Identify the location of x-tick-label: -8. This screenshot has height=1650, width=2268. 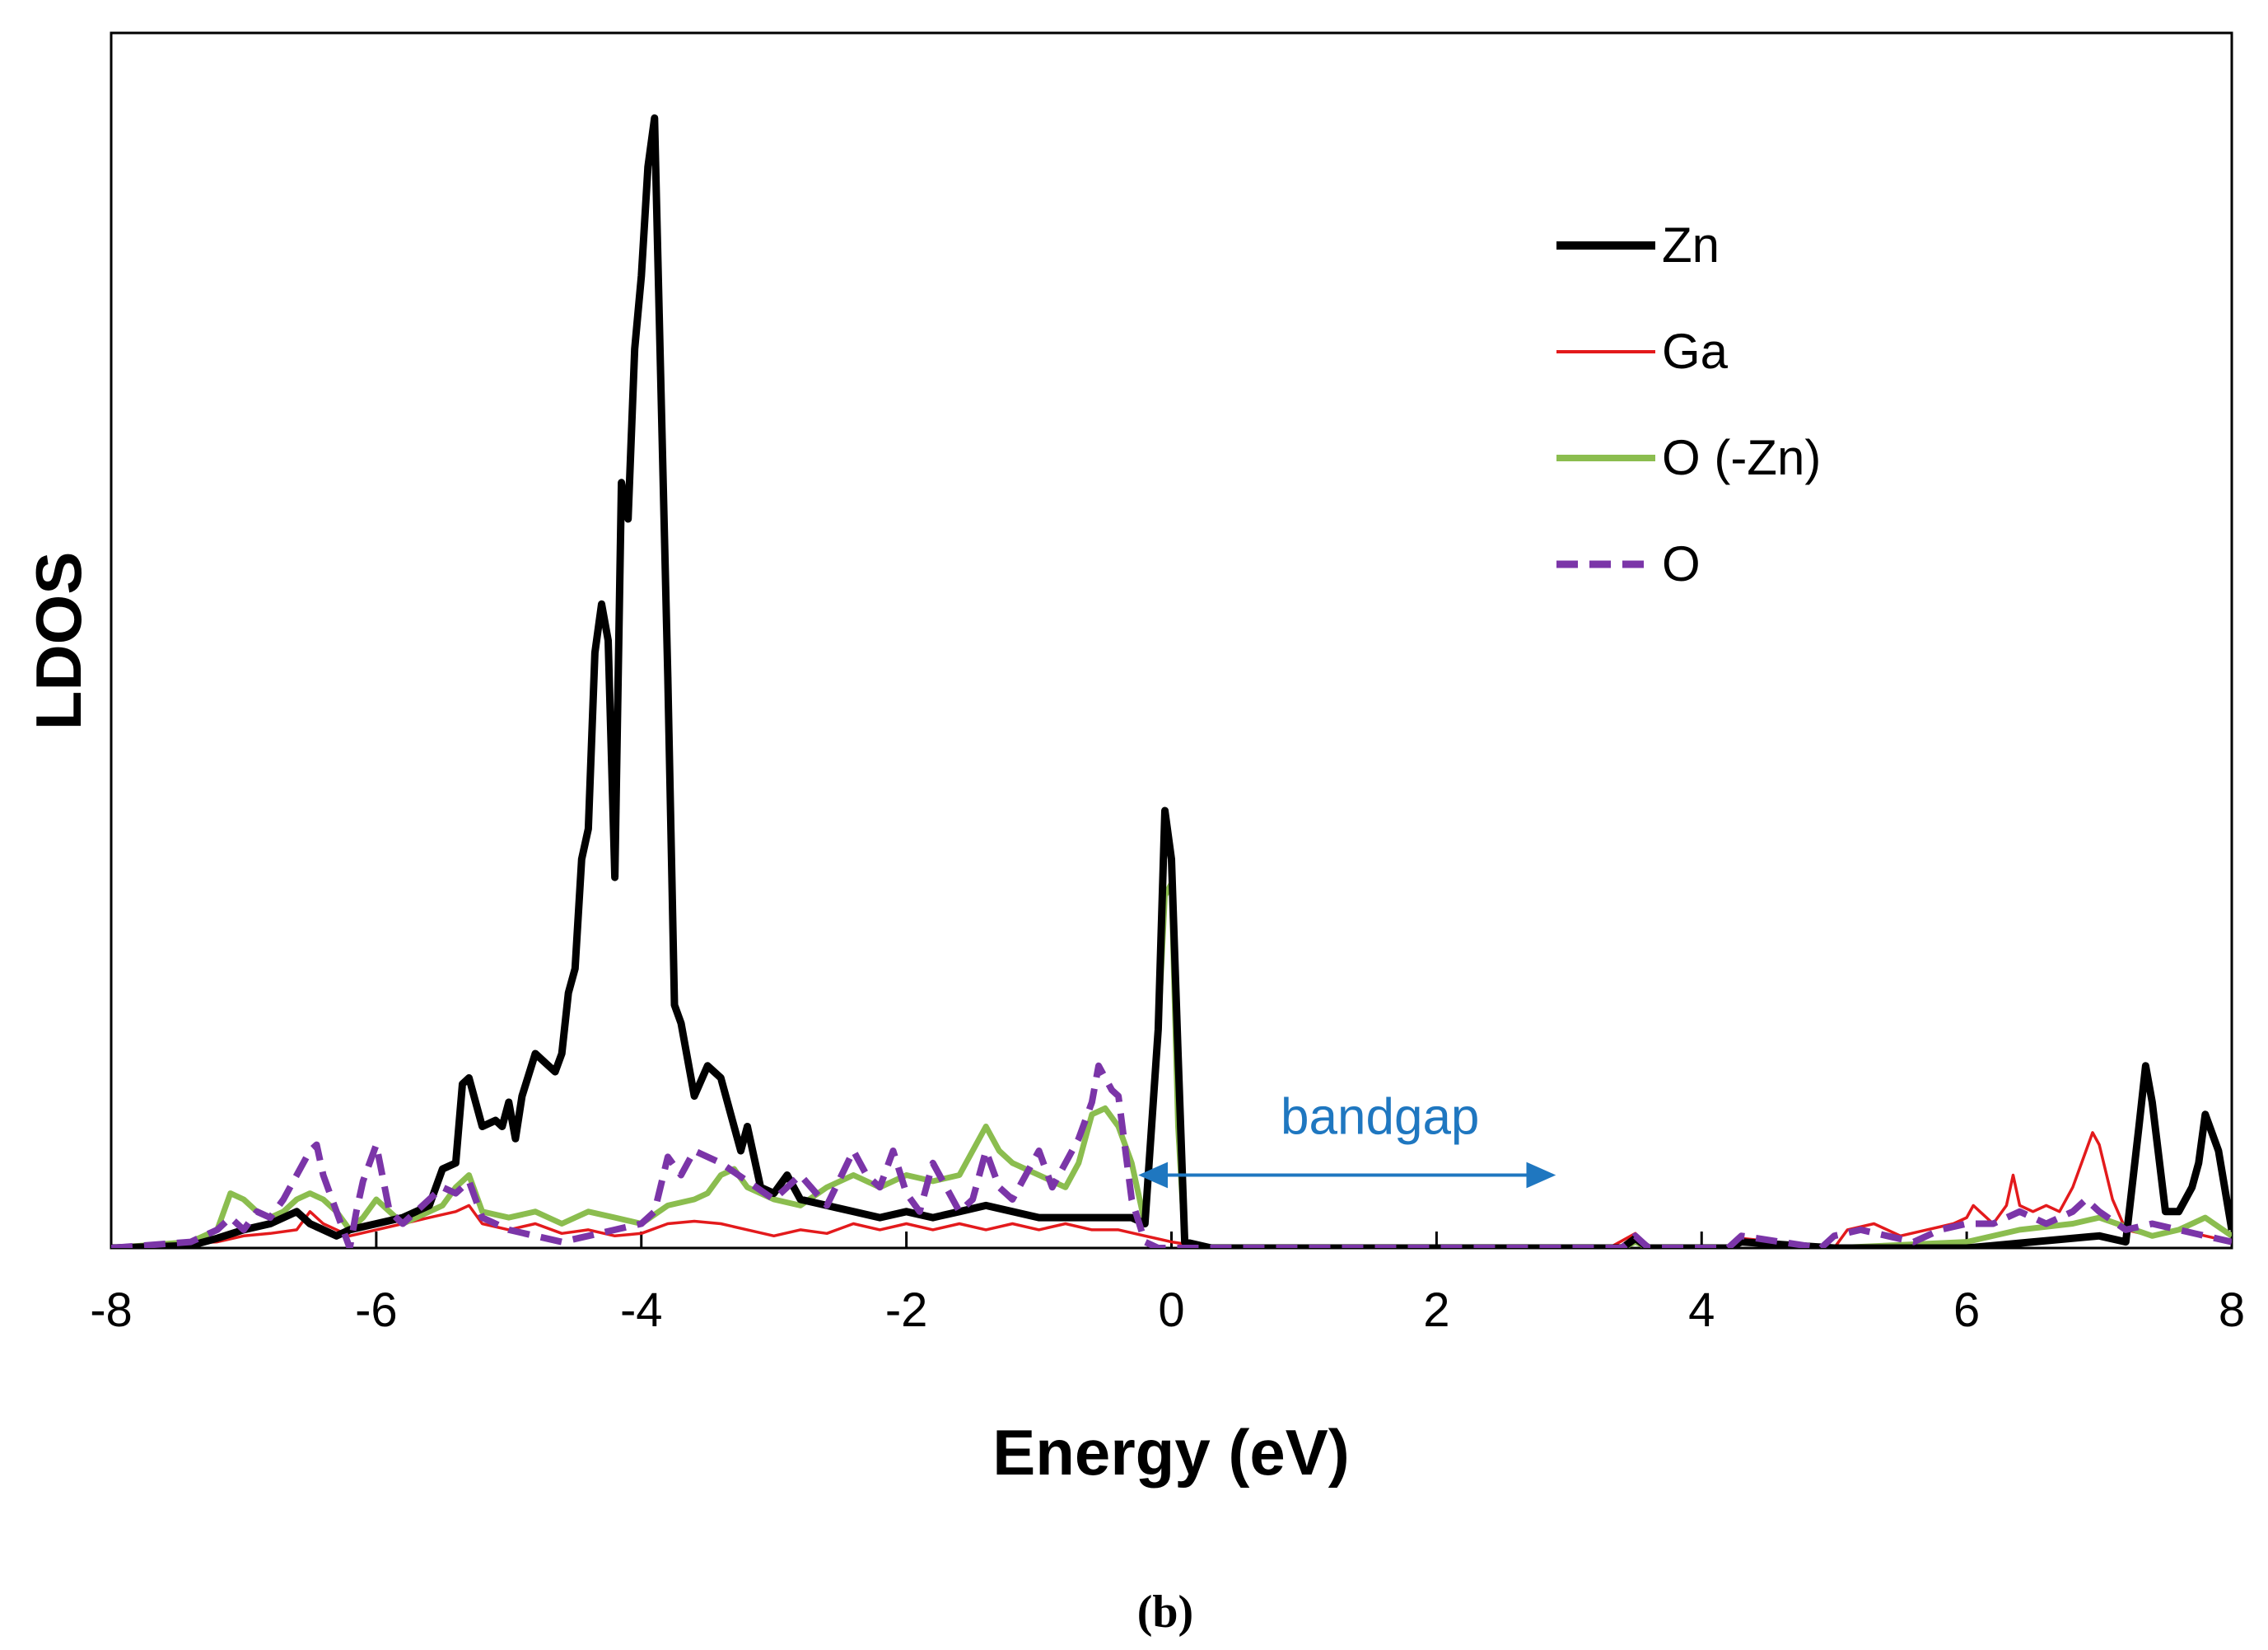
(111, 1310).